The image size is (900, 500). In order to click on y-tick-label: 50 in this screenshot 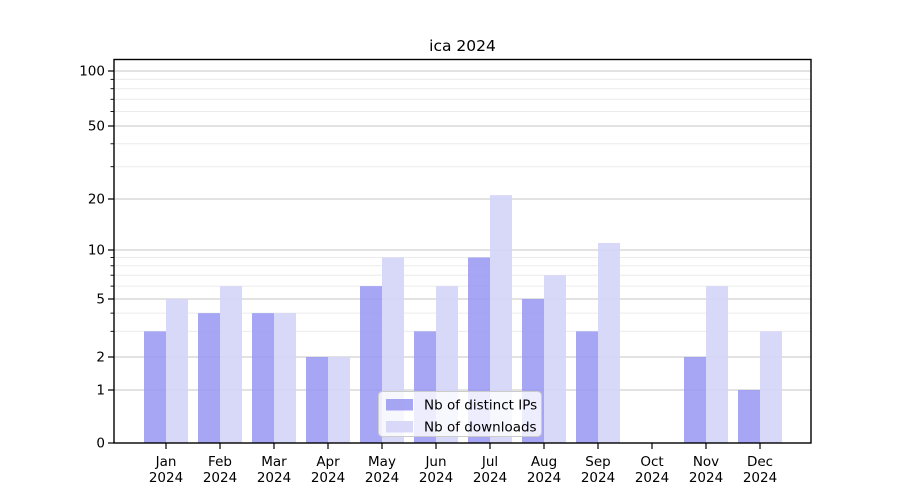, I will do `click(96, 127)`.